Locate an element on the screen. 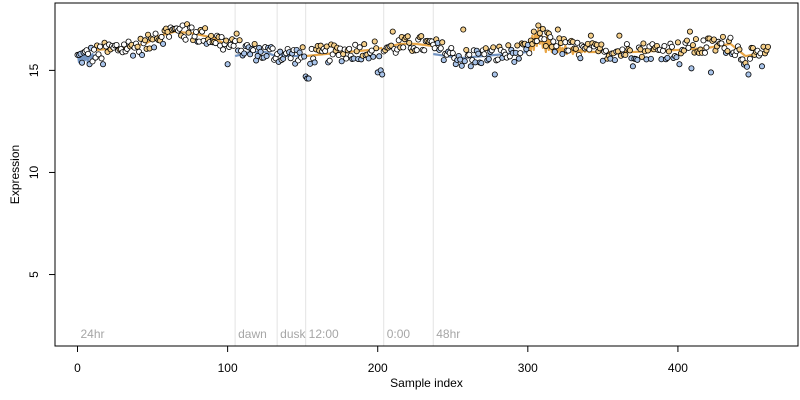 The width and height of the screenshot is (800, 400). x-axis-label: Sample index is located at coordinates (426, 383).